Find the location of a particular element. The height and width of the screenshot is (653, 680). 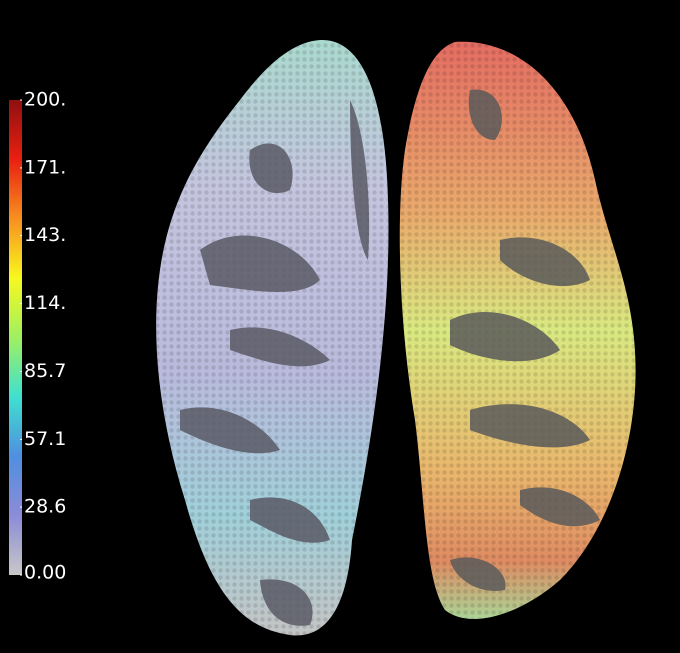

colorbar-tick-label: 0.00 is located at coordinates (45, 573).